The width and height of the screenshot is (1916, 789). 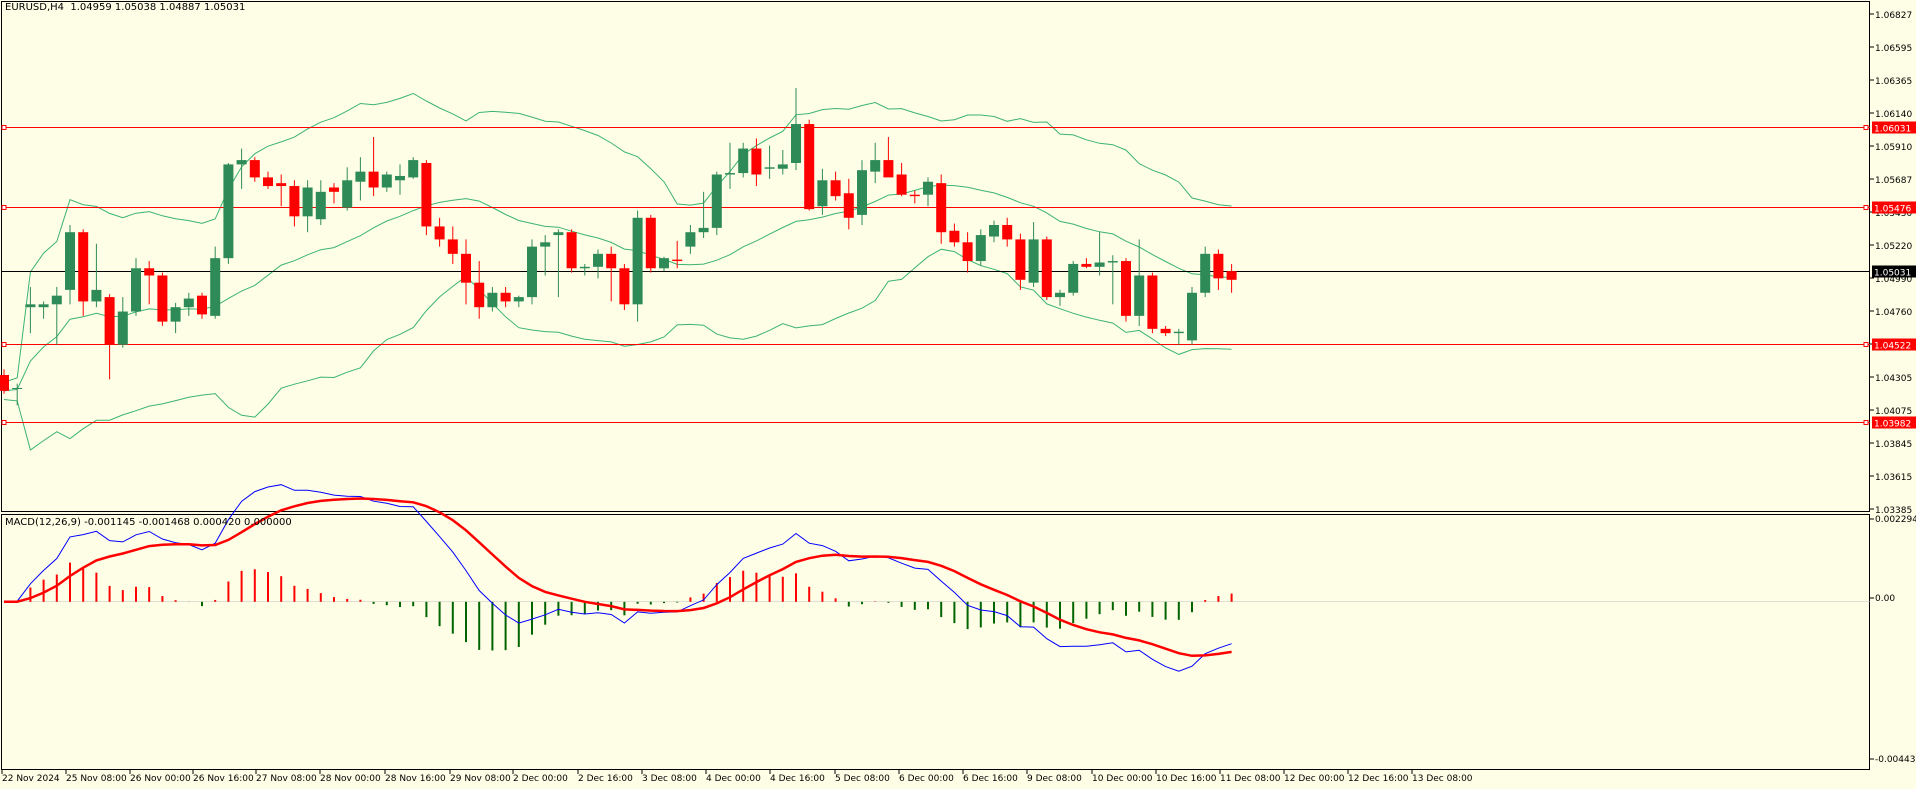 I want to click on time-axis-label: 3 Dec 08:00, so click(x=669, y=779).